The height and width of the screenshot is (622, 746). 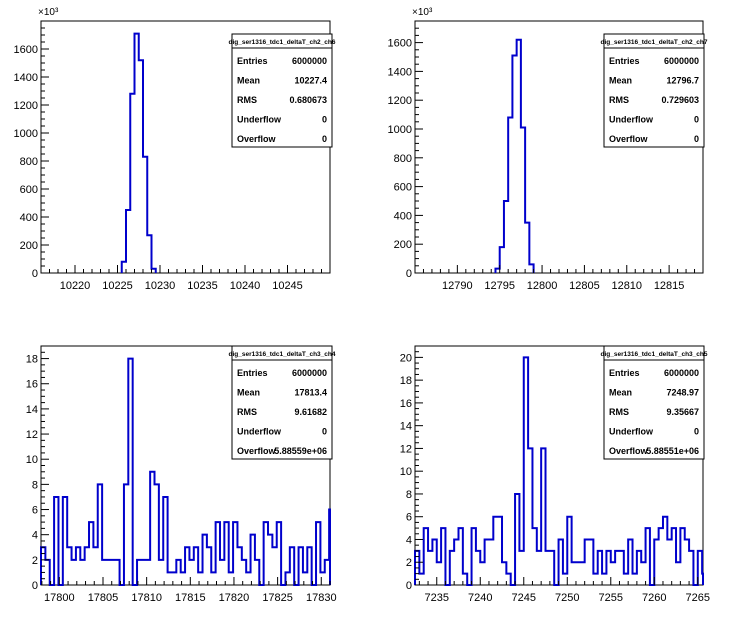 I want to click on x-tick-label: 10235, so click(x=202, y=286).